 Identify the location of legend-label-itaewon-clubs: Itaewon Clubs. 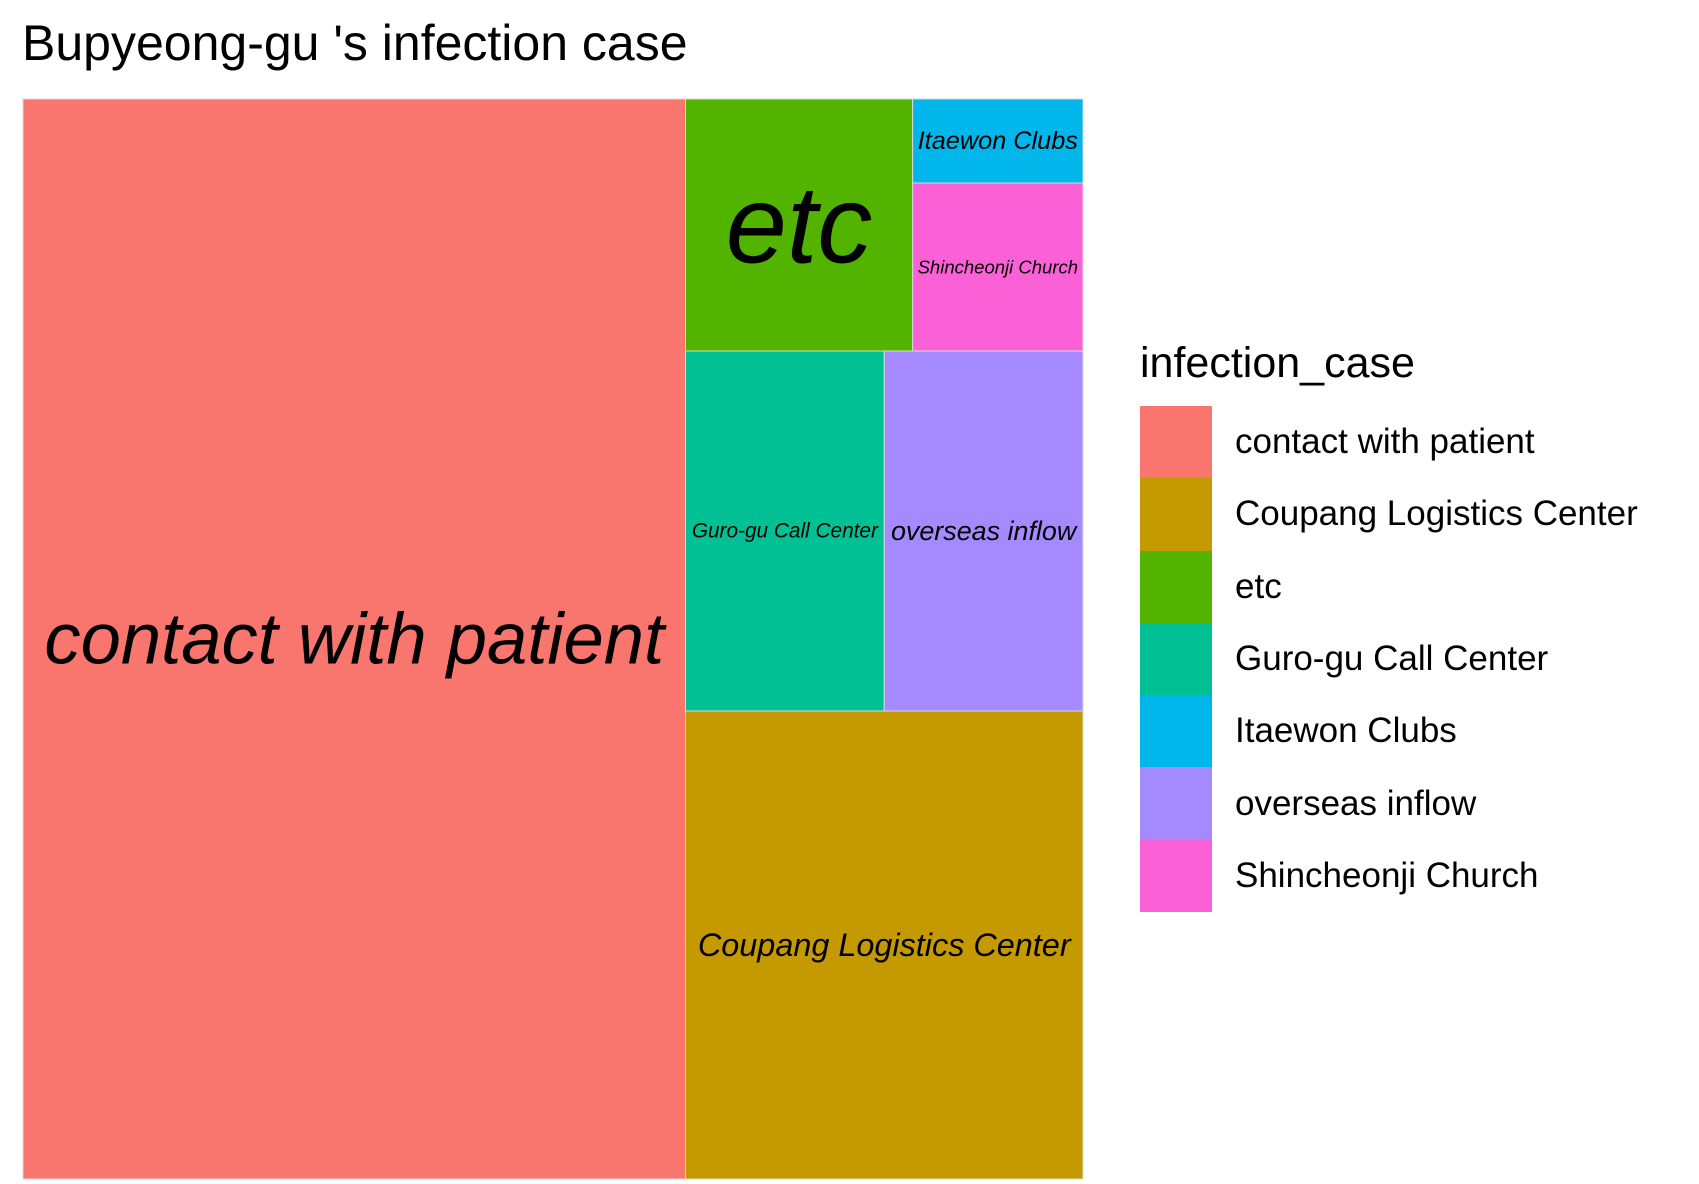
(1346, 731).